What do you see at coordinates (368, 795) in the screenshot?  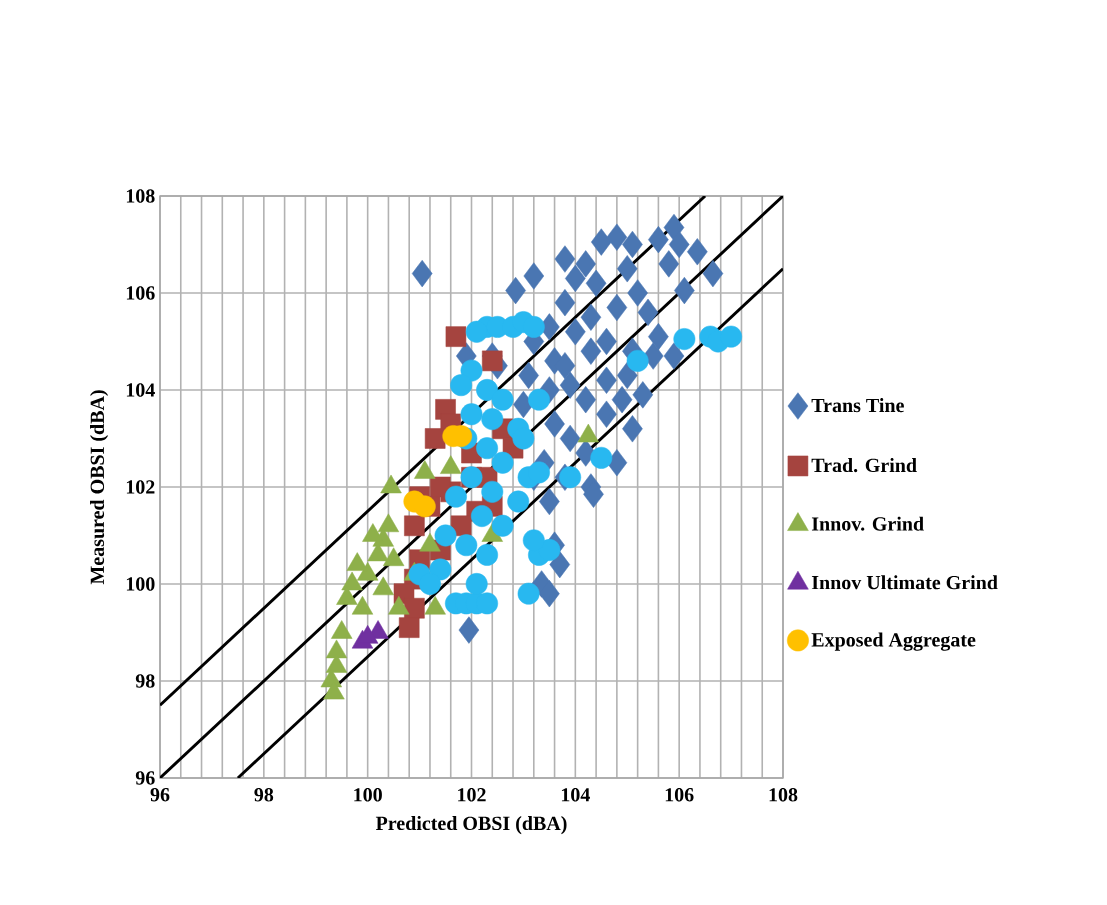 I see `x-tick-label: 100` at bounding box center [368, 795].